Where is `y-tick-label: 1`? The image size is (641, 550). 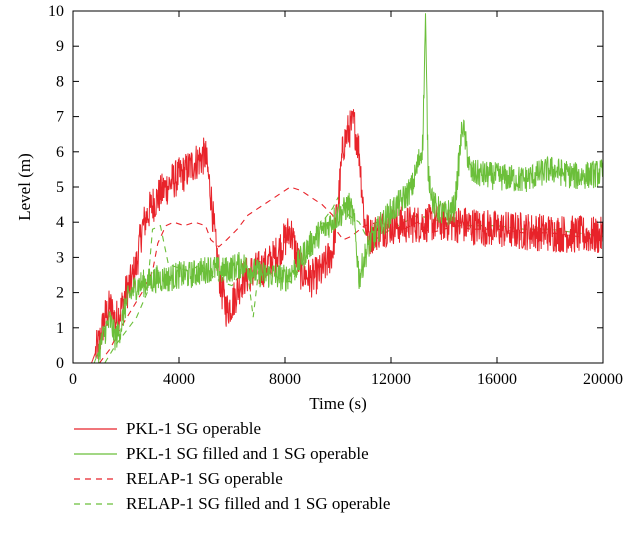
y-tick-label: 1 is located at coordinates (60, 328).